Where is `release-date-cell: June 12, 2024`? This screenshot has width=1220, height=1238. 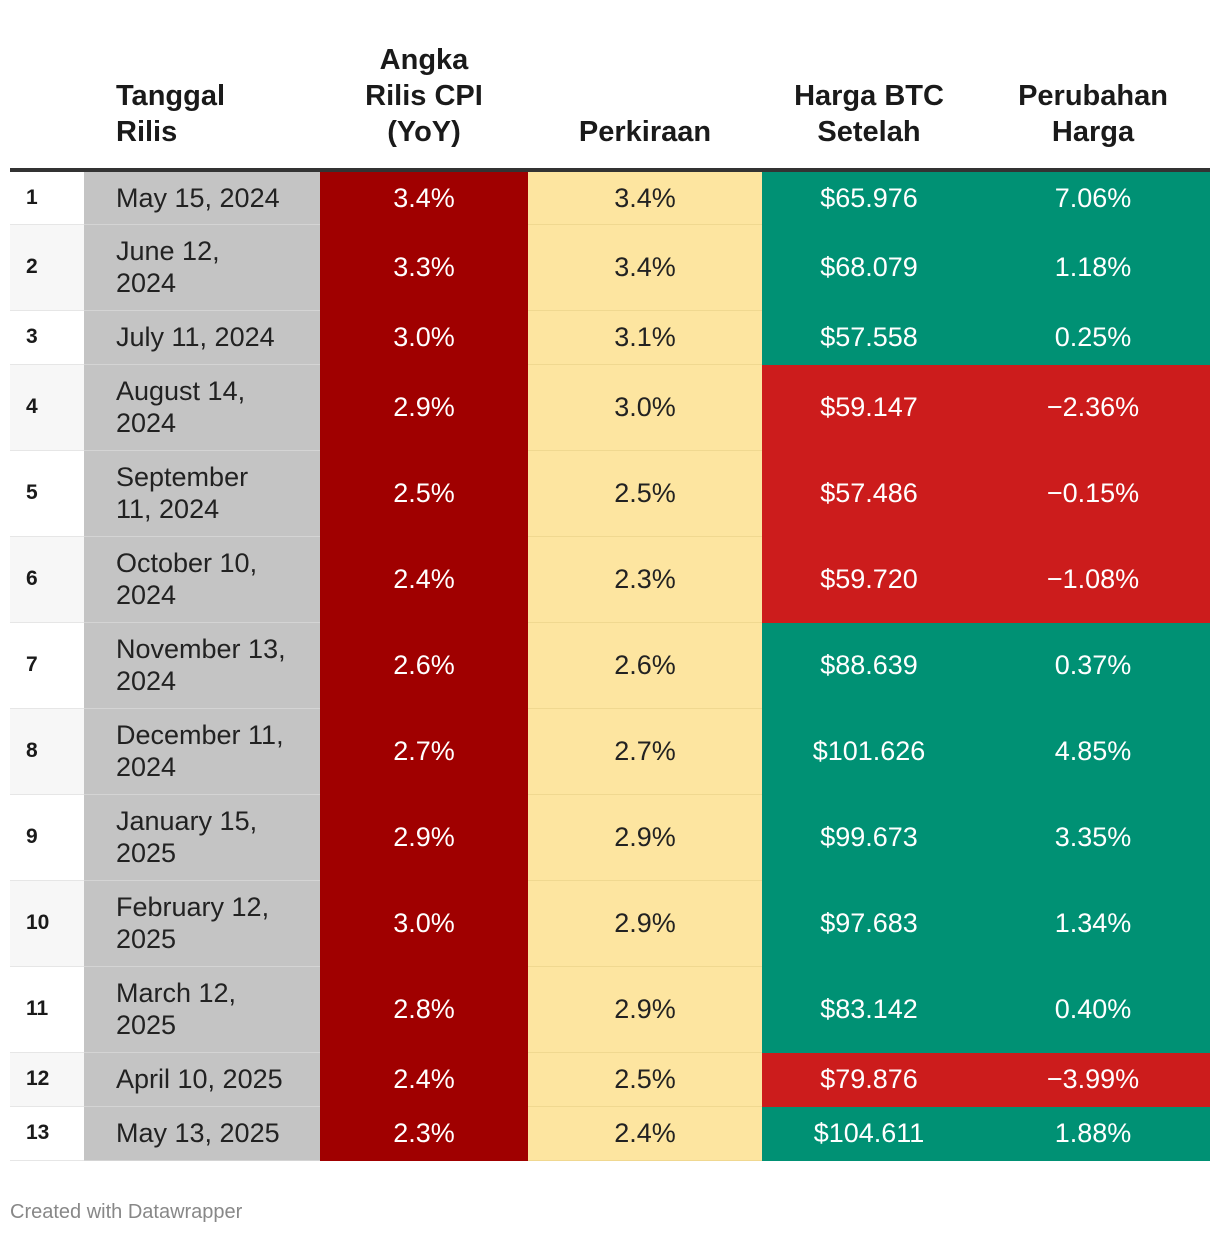 release-date-cell: June 12, 2024 is located at coordinates (202, 267).